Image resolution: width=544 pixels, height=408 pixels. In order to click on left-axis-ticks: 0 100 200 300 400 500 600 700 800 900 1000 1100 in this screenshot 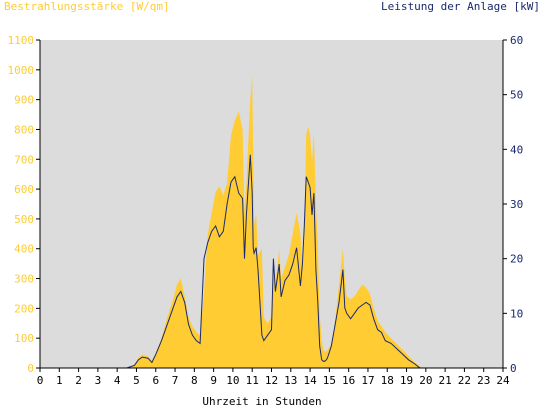, I will do `click(24, 204)`.